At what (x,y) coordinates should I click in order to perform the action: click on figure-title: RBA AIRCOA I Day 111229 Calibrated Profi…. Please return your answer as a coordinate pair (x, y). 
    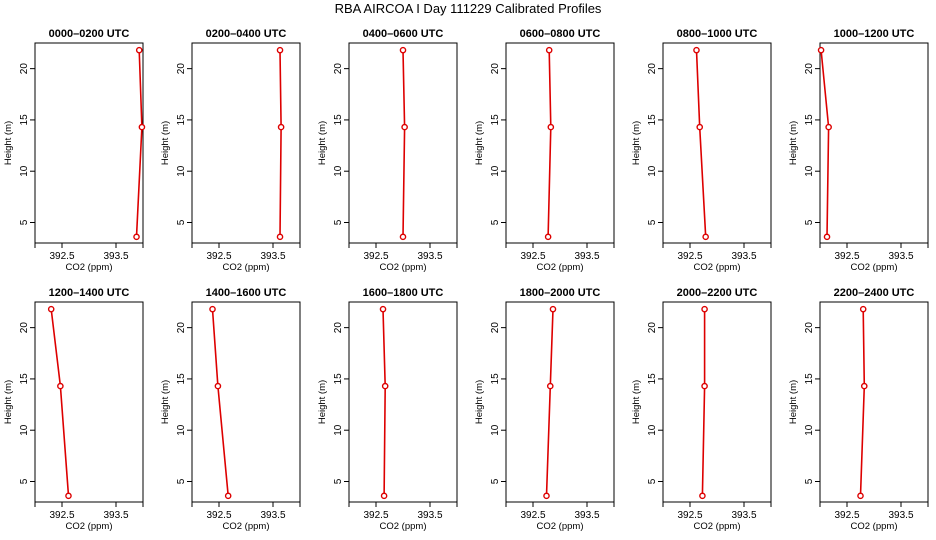
    Looking at the image, I should click on (468, 8).